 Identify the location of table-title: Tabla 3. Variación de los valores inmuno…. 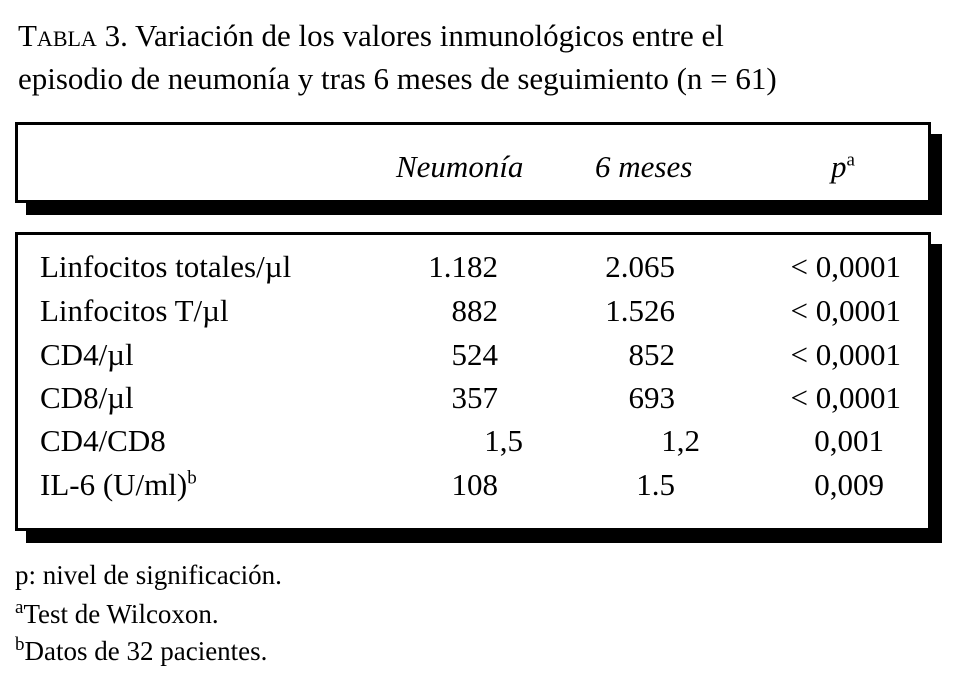
(397, 57).